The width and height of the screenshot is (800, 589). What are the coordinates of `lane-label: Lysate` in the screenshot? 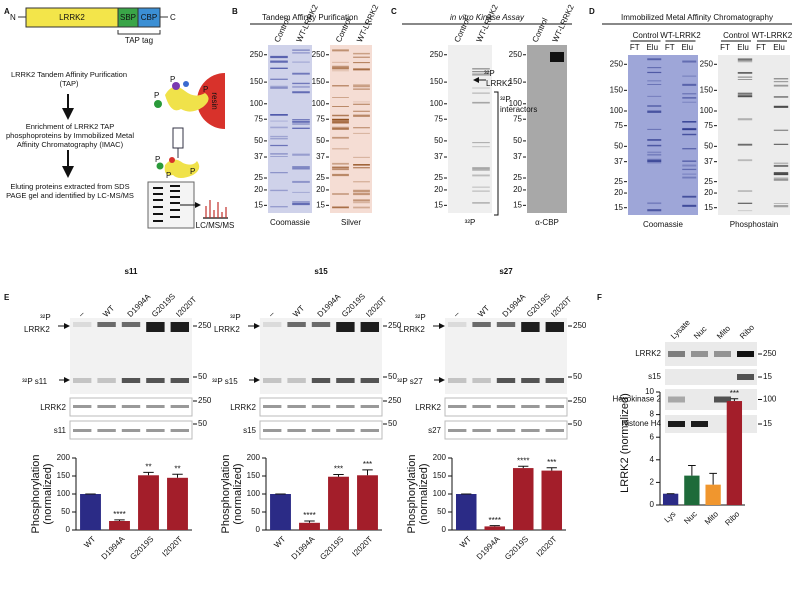 It's located at (680, 329).